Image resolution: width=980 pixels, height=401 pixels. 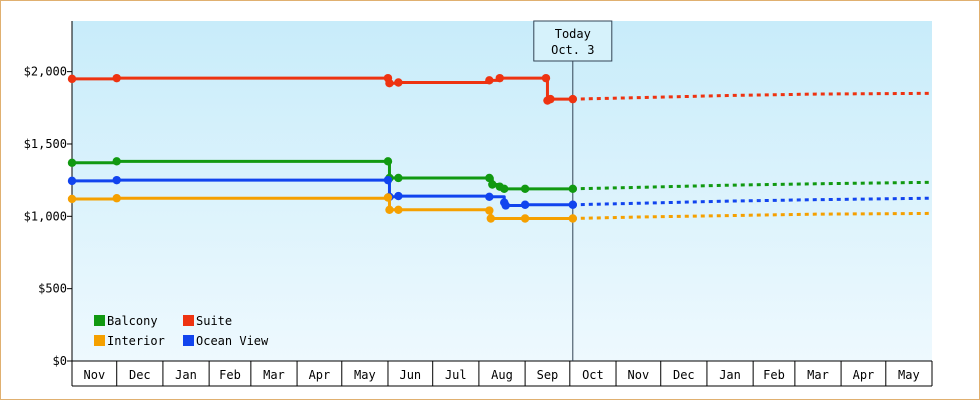 I want to click on today-label: Today, so click(x=573, y=34).